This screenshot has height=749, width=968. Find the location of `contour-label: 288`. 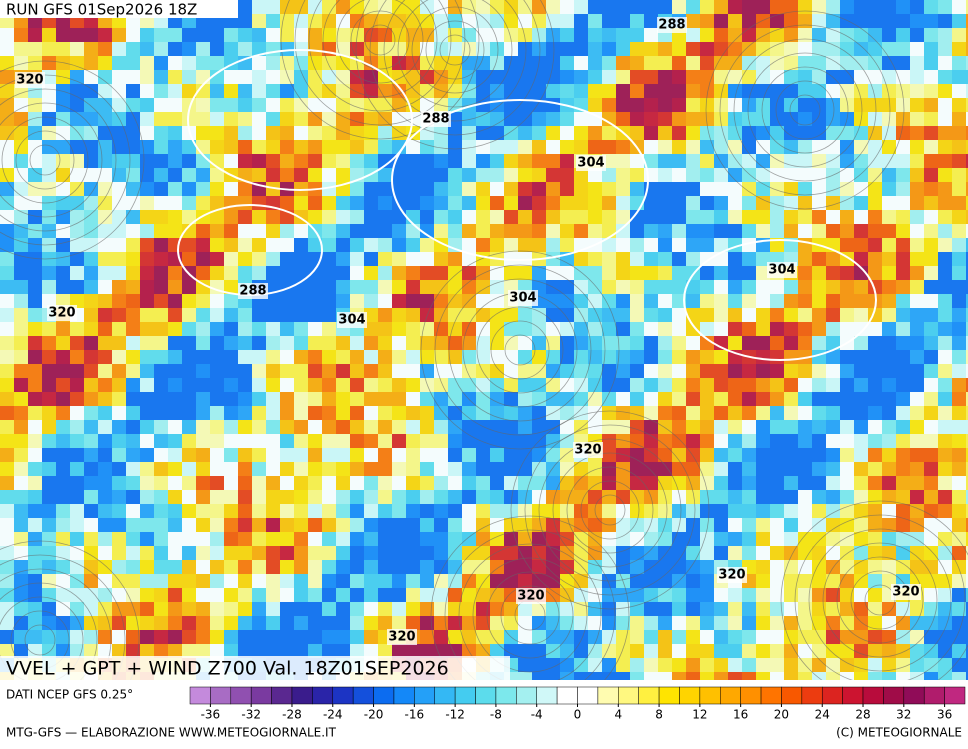

contour-label: 288 is located at coordinates (435, 119).